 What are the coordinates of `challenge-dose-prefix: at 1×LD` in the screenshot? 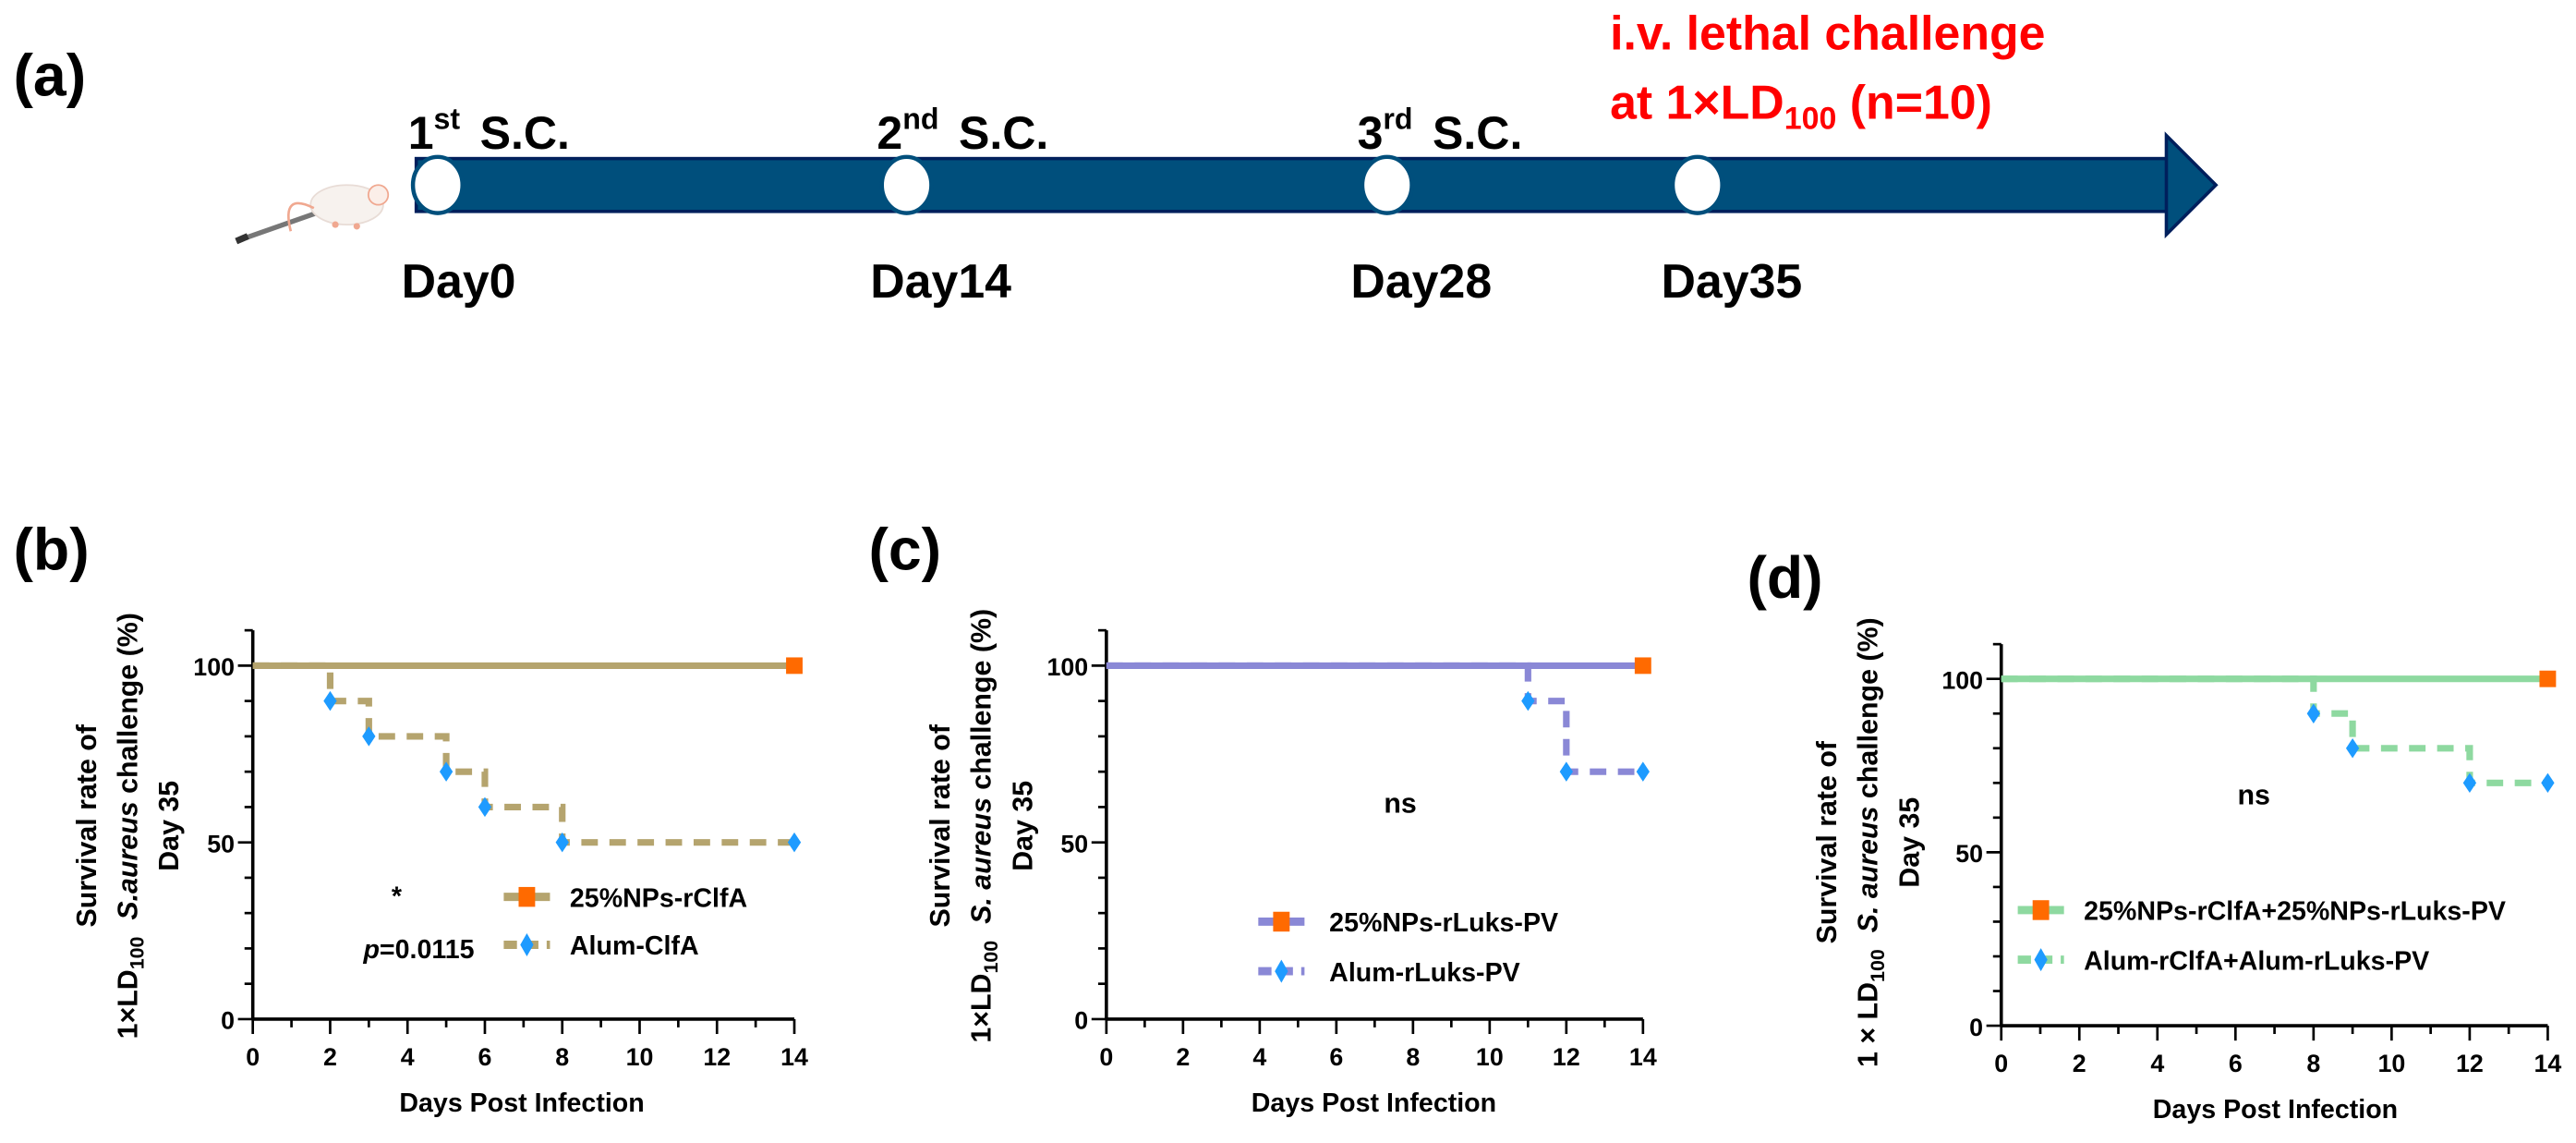 It's located at (1697, 102).